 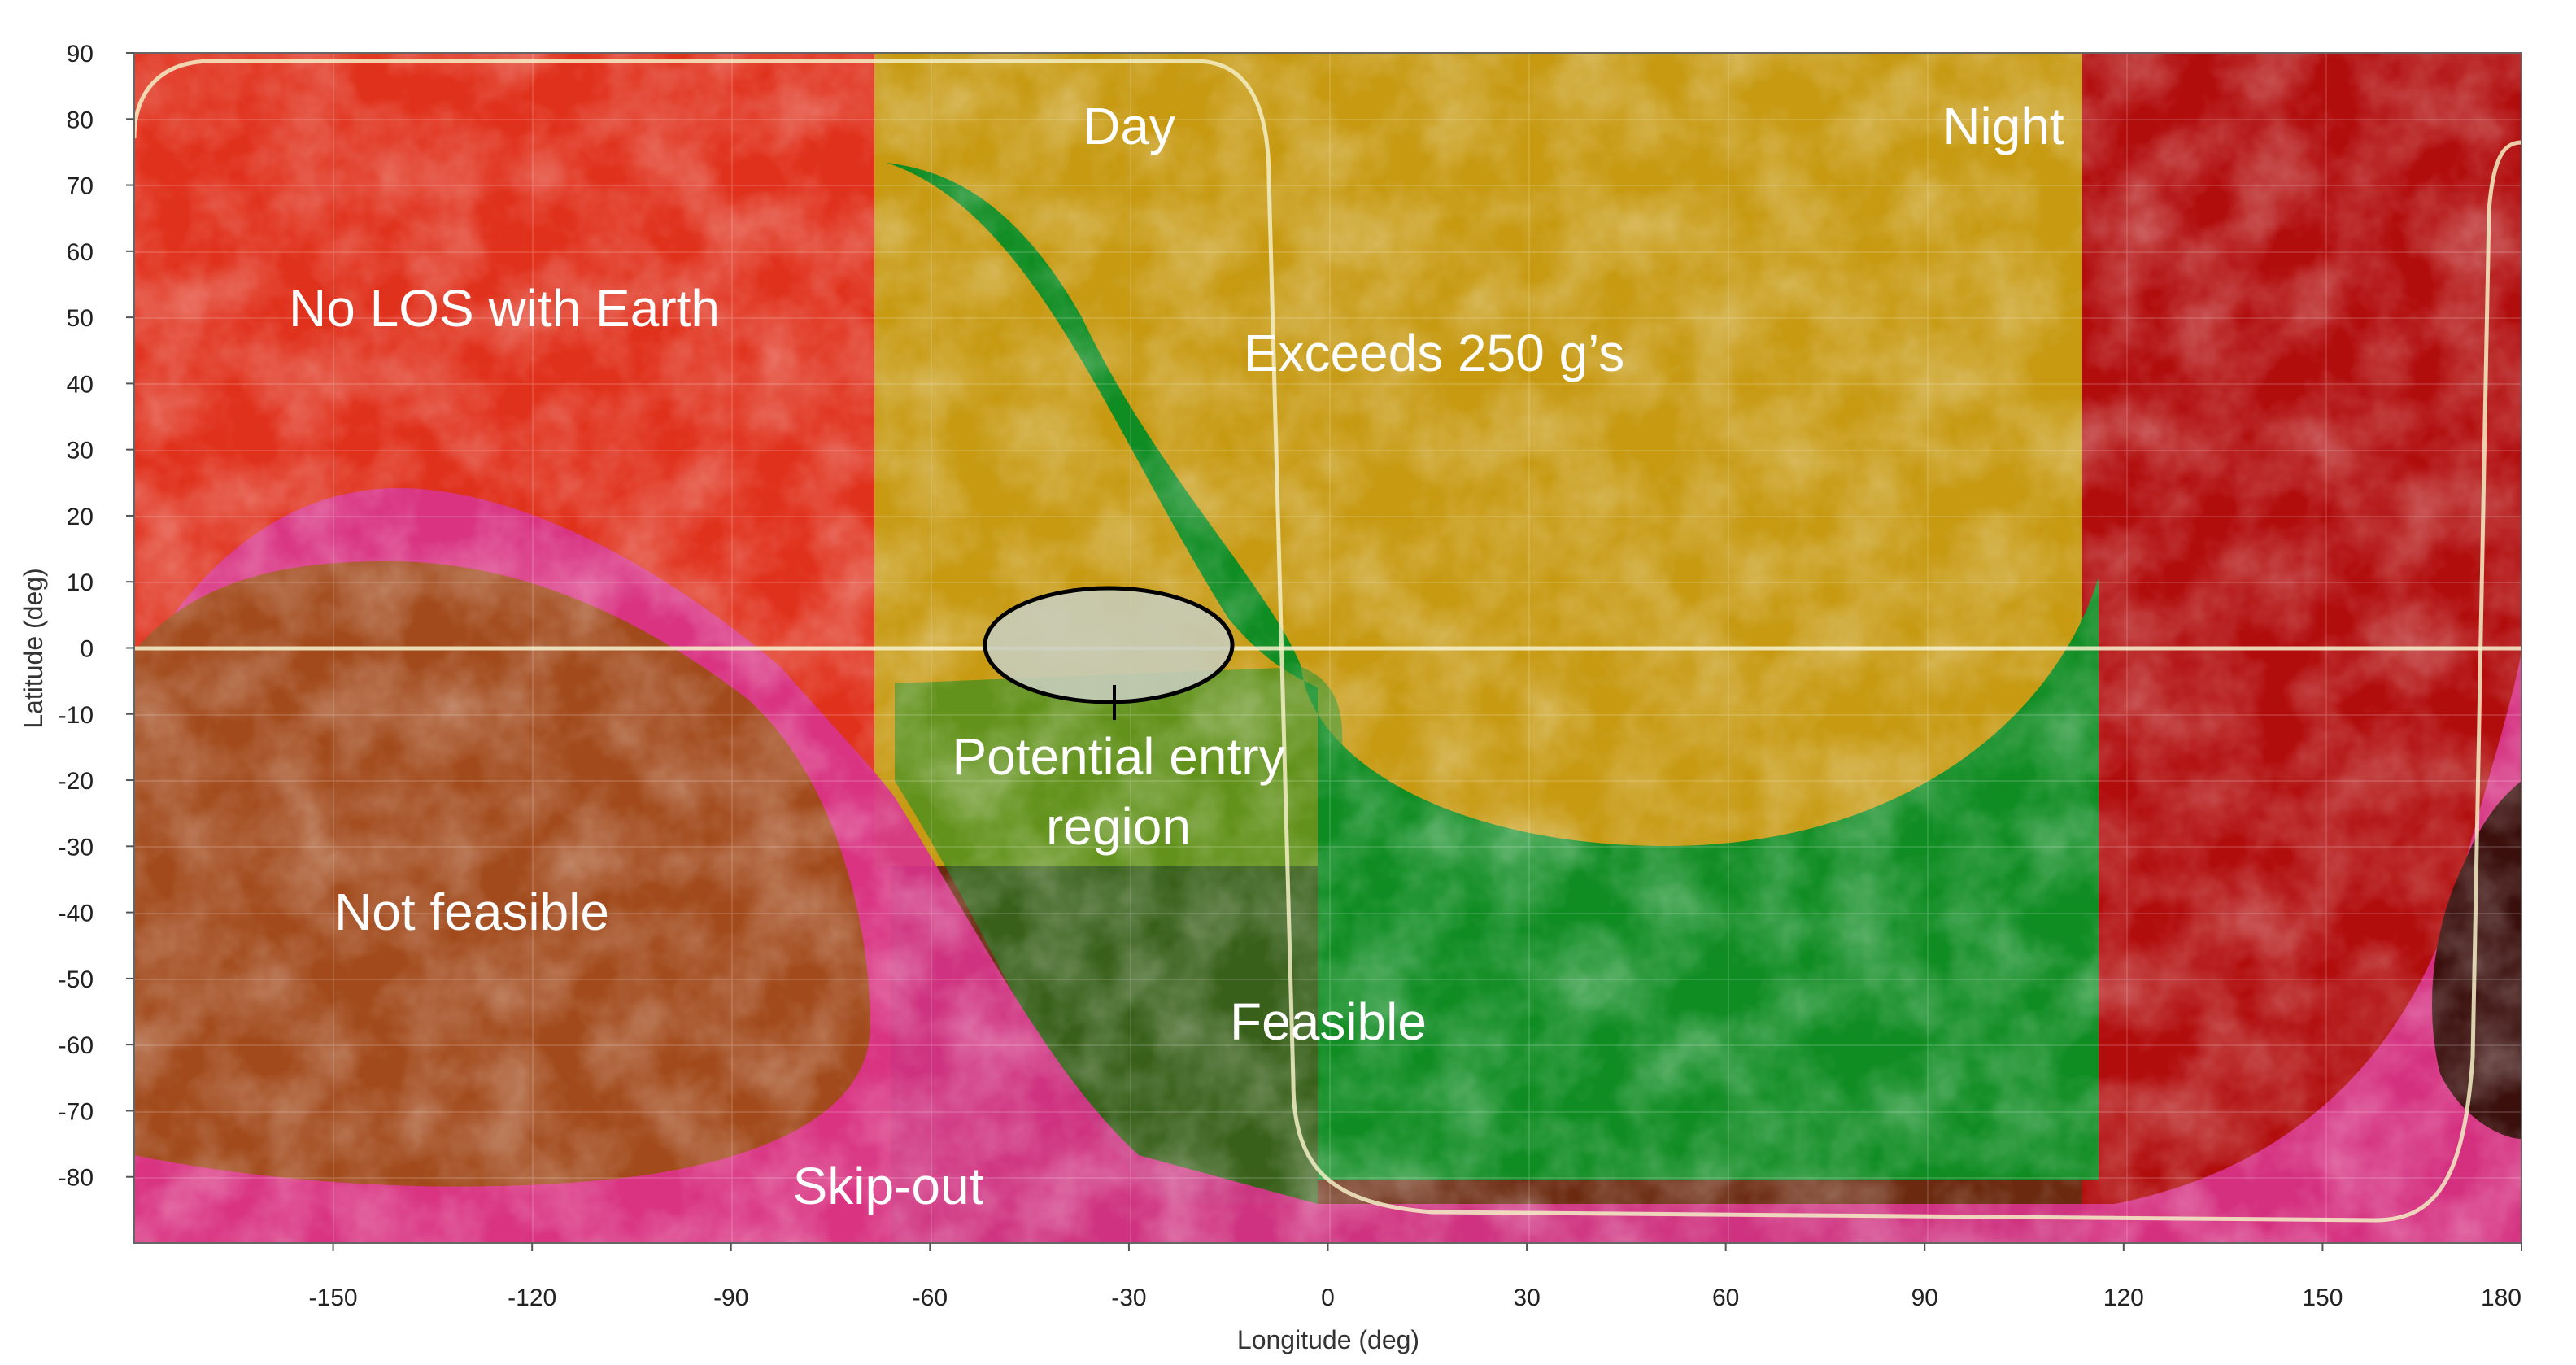 What do you see at coordinates (1118, 826) in the screenshot?
I see `label-potential-entry-line2: region` at bounding box center [1118, 826].